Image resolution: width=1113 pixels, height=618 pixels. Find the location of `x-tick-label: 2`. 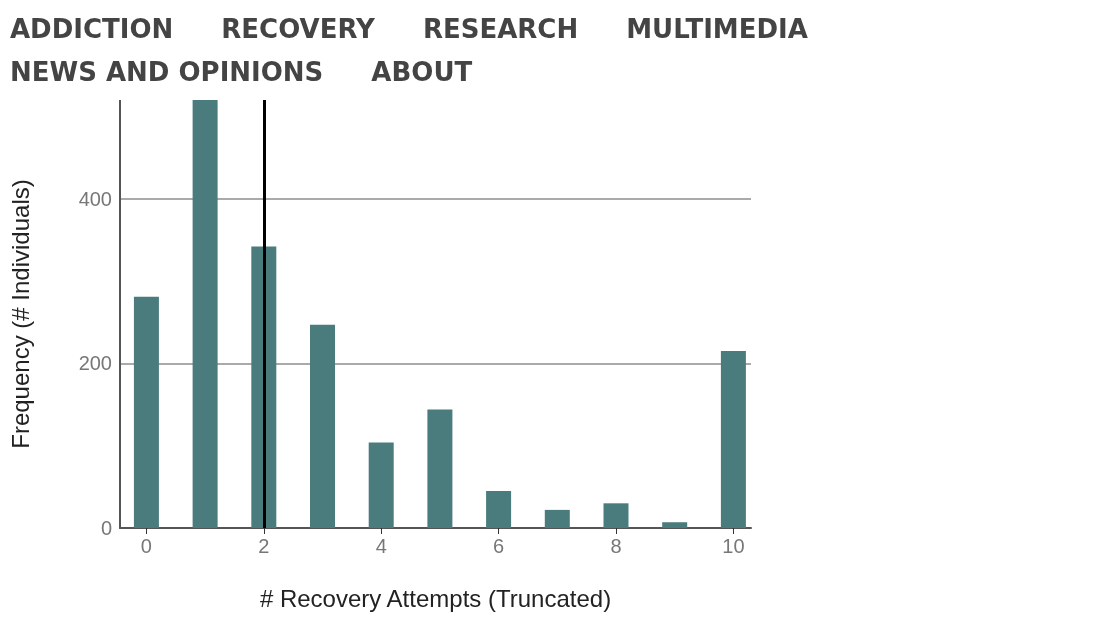

x-tick-label: 2 is located at coordinates (264, 546).